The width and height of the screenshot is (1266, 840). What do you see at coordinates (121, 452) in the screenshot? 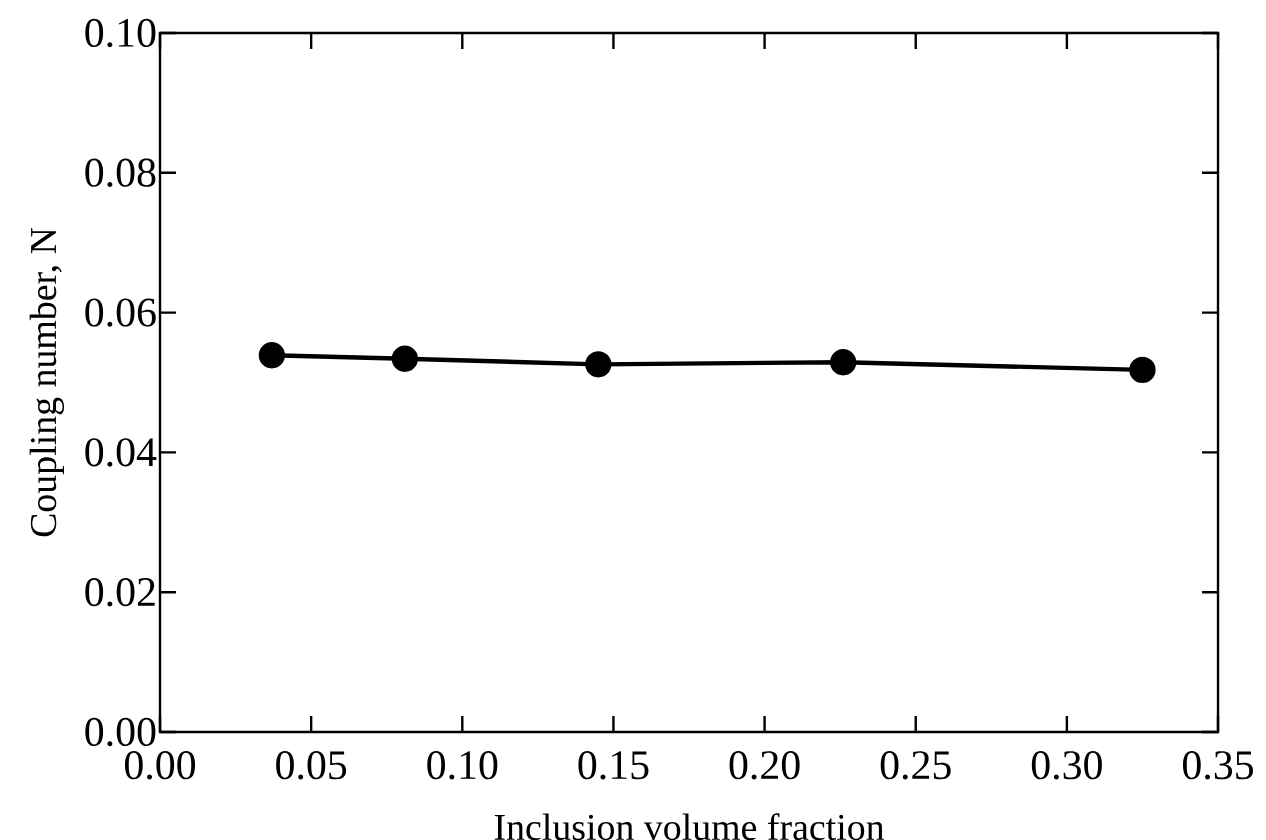
I see `y-tick-label: 0.04` at bounding box center [121, 452].